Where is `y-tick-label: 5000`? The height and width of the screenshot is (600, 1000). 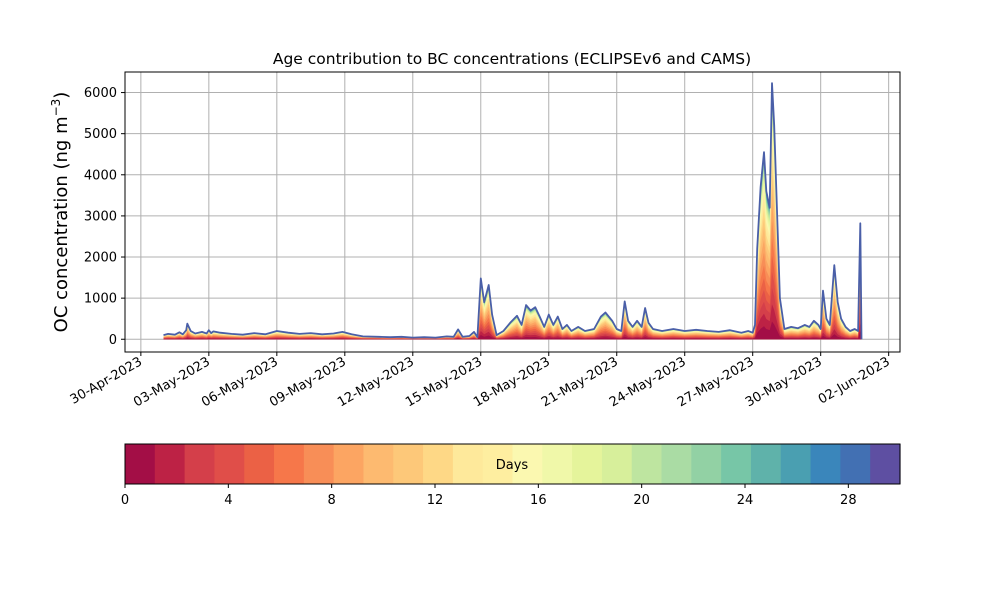 y-tick-label: 5000 is located at coordinates (100, 134).